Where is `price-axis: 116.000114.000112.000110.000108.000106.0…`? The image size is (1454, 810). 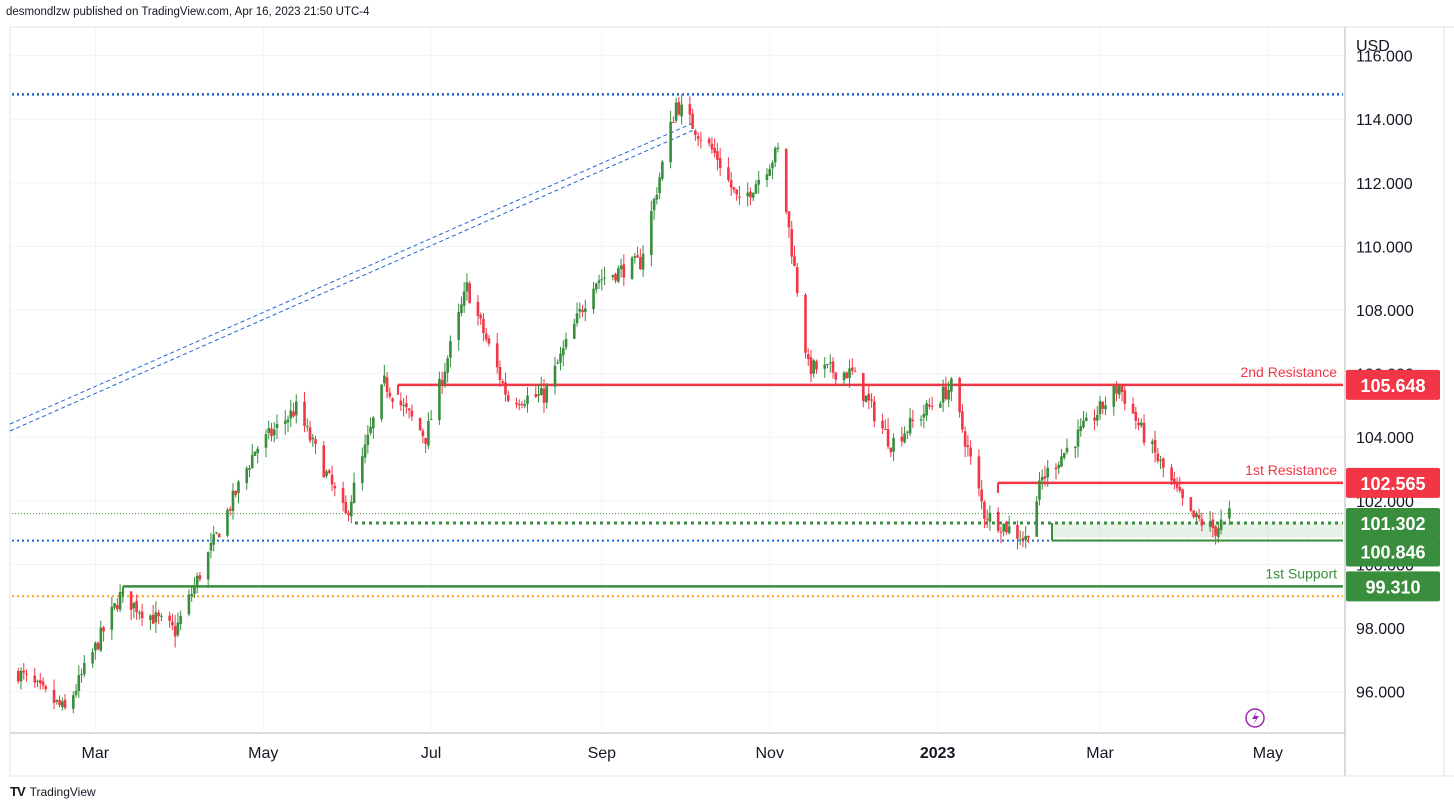
price-axis: 116.000114.000112.000110.000108.000106.0… is located at coordinates (1385, 375).